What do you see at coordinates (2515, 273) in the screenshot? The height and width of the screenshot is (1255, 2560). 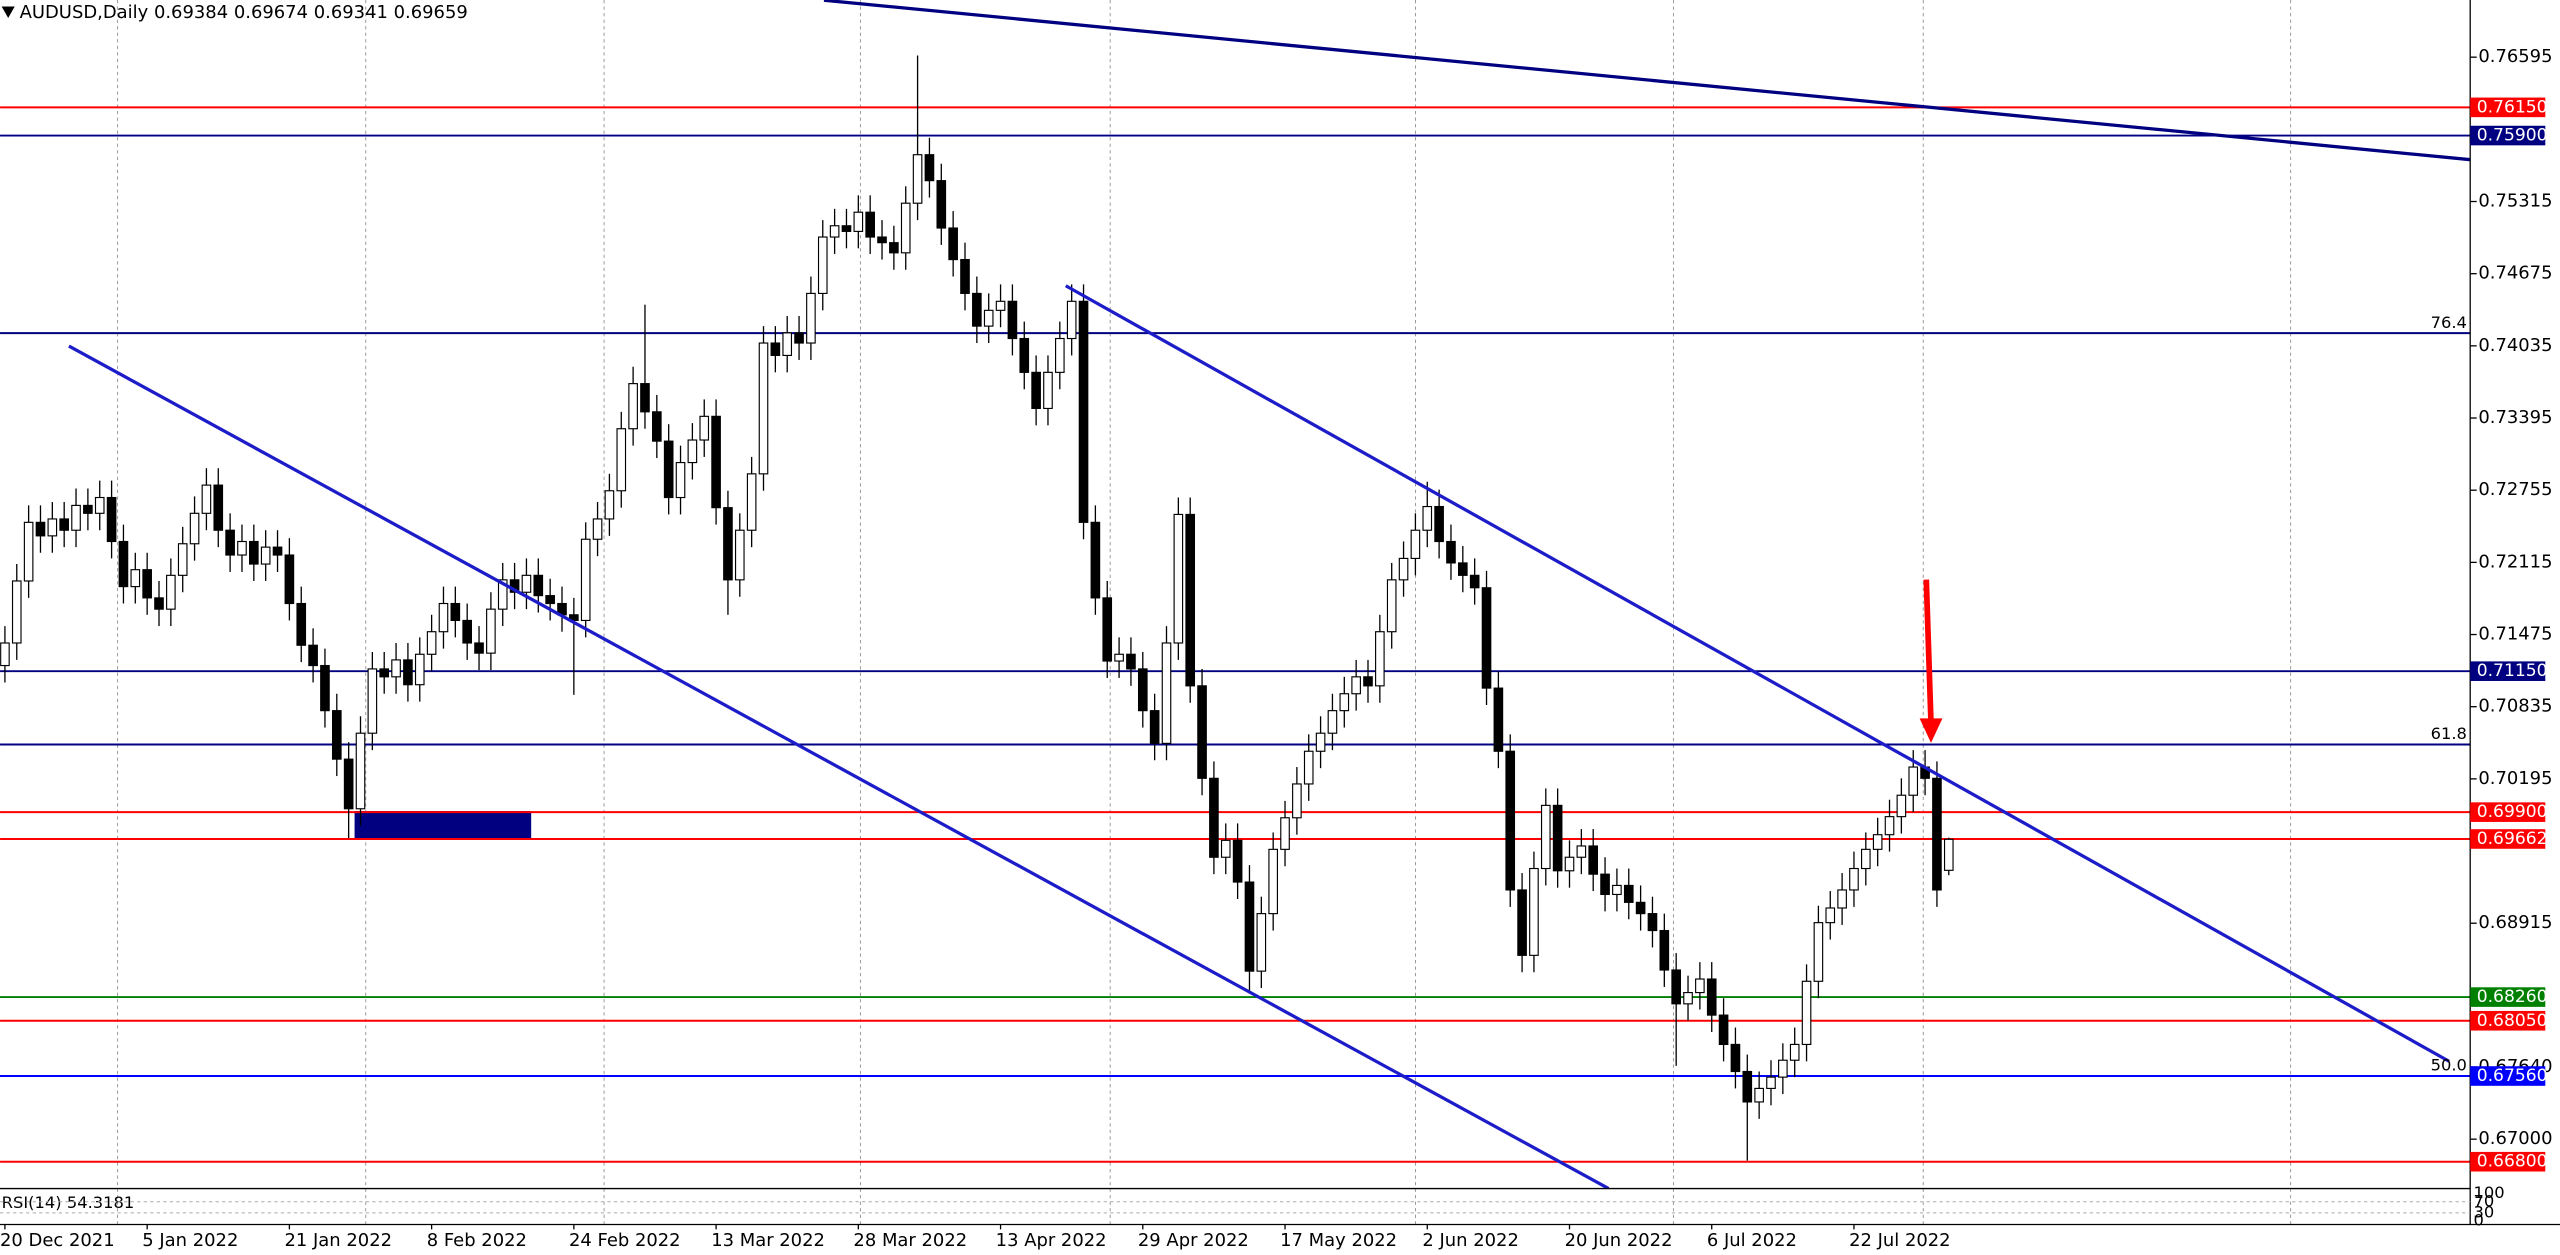 I see `y-tick-label: 0.74675` at bounding box center [2515, 273].